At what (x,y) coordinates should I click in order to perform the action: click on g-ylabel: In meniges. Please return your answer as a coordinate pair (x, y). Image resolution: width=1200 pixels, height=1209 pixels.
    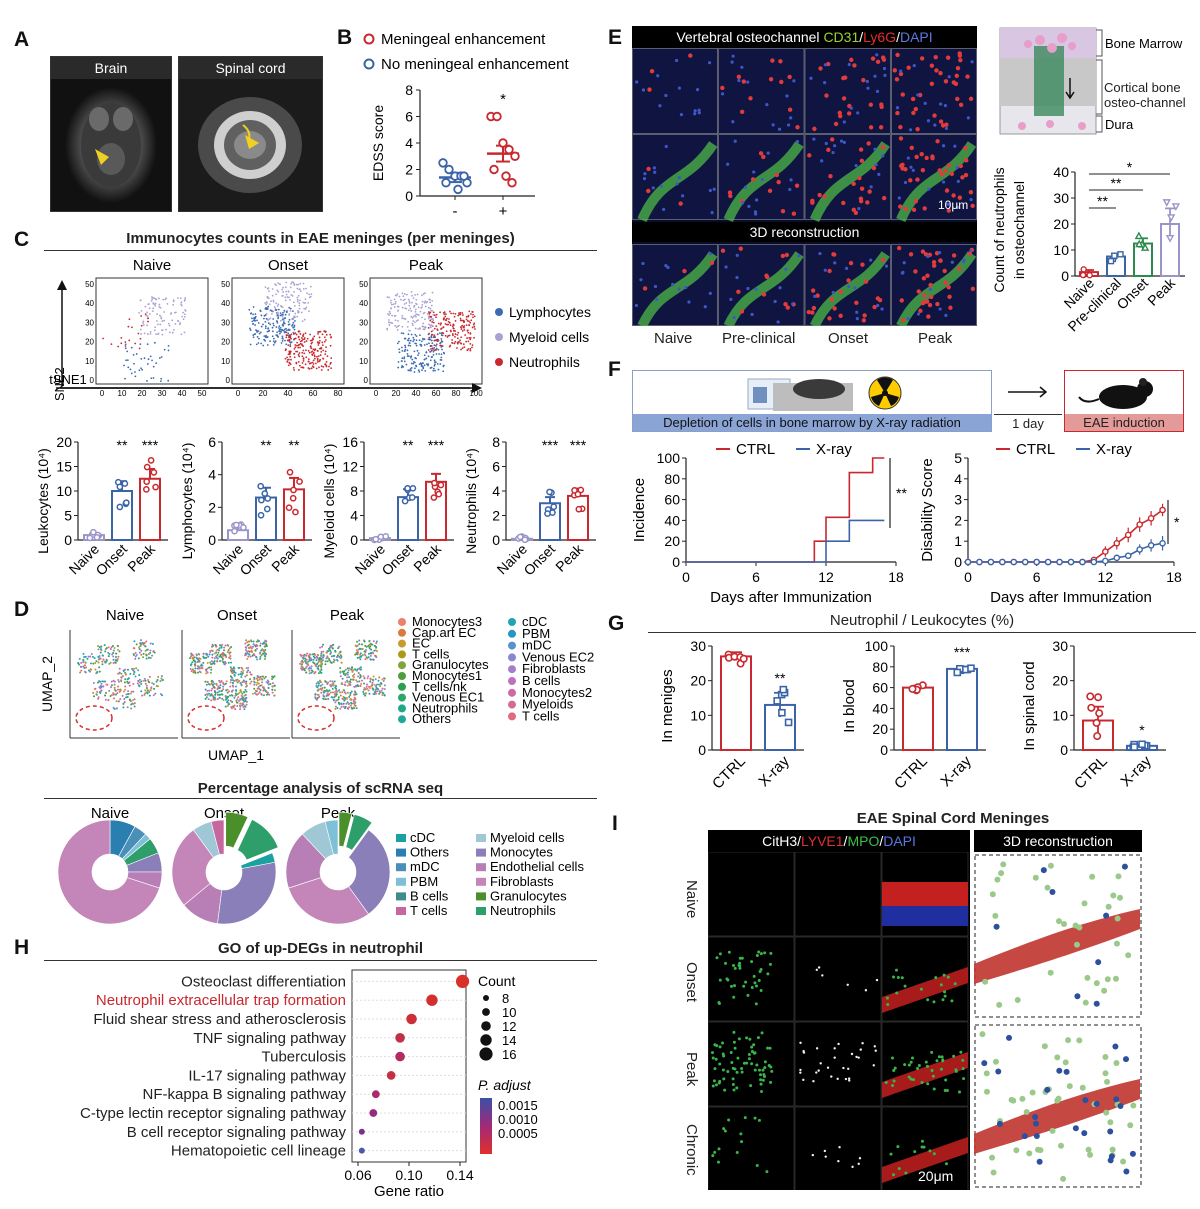
    Looking at the image, I should click on (667, 705).